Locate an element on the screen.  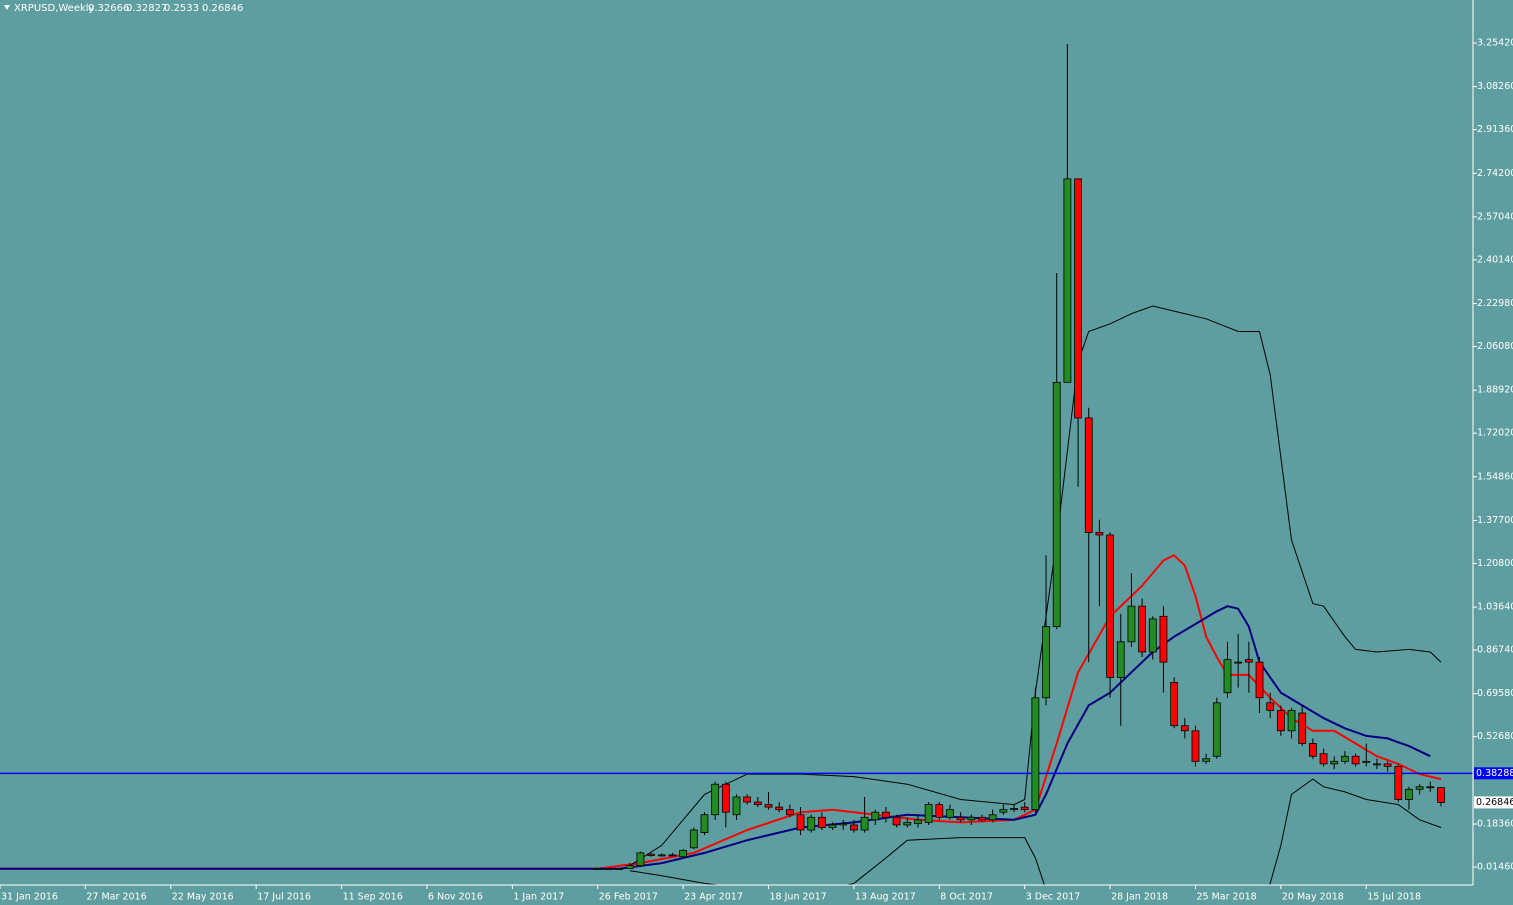
x-tick-label: 20 May 2018 is located at coordinates (1313, 897).